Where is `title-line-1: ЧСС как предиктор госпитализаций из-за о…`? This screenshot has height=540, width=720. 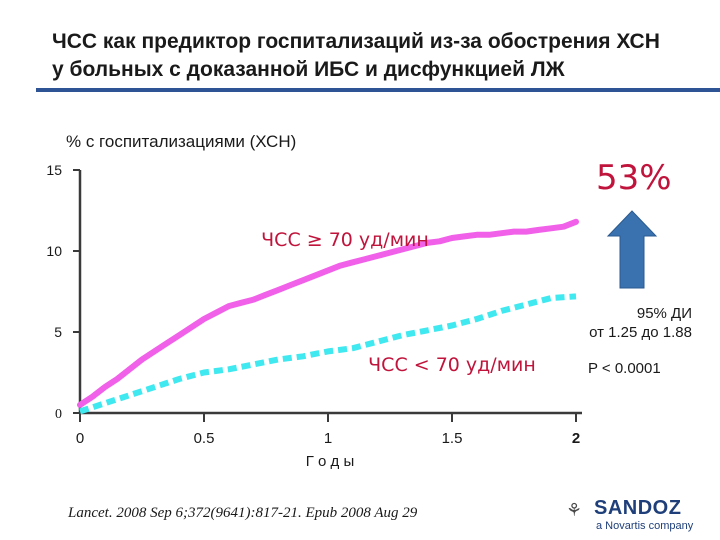 title-line-1: ЧСС как предиктор госпитализаций из-за о… is located at coordinates (356, 41).